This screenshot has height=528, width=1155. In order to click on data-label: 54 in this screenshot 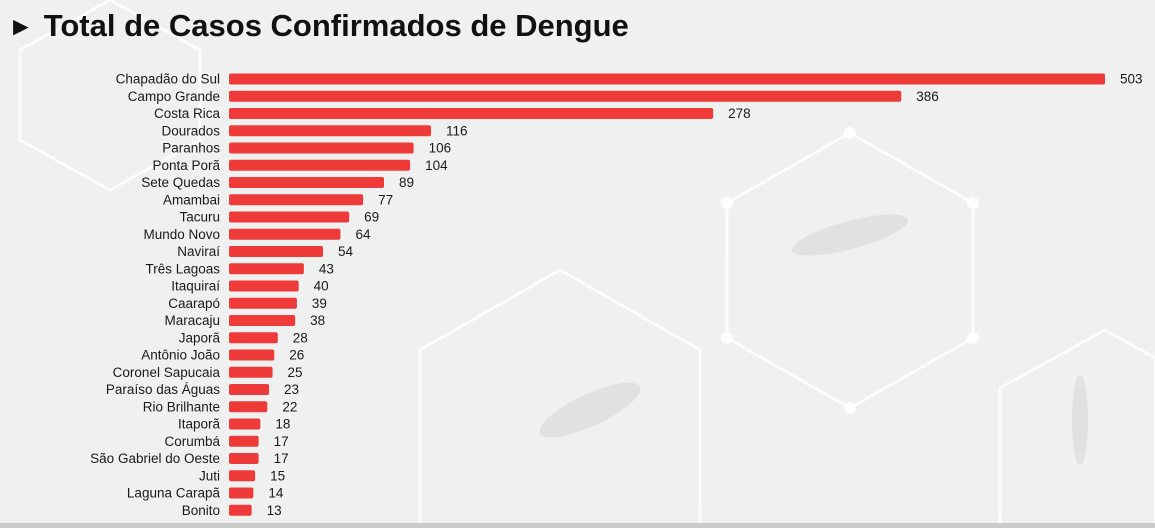, I will do `click(346, 251)`.